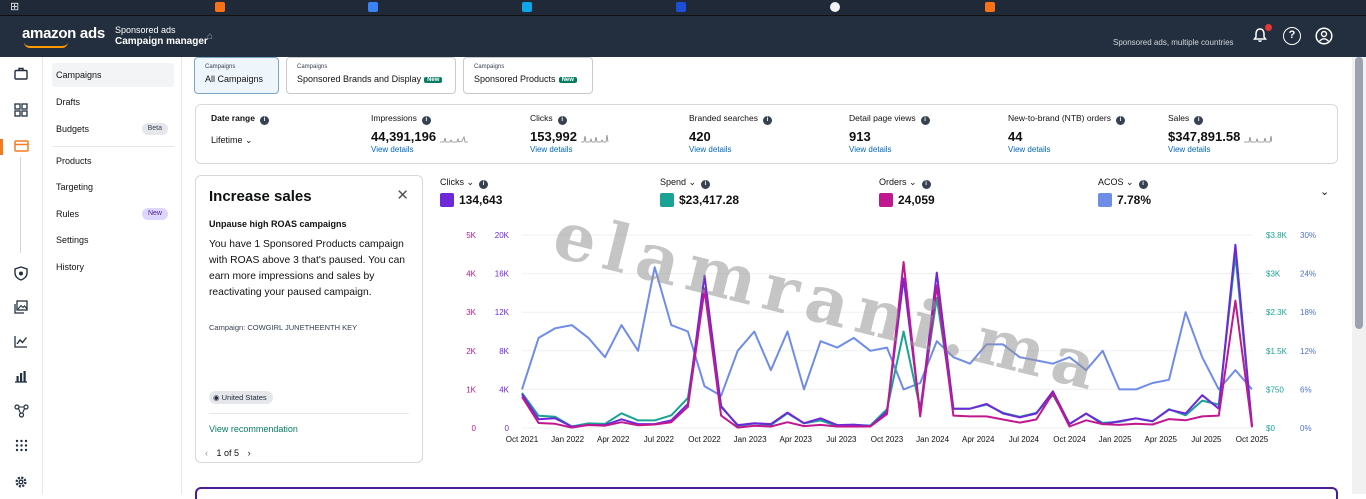 The height and width of the screenshot is (499, 1366). What do you see at coordinates (21, 484) in the screenshot?
I see `gear-icon` at bounding box center [21, 484].